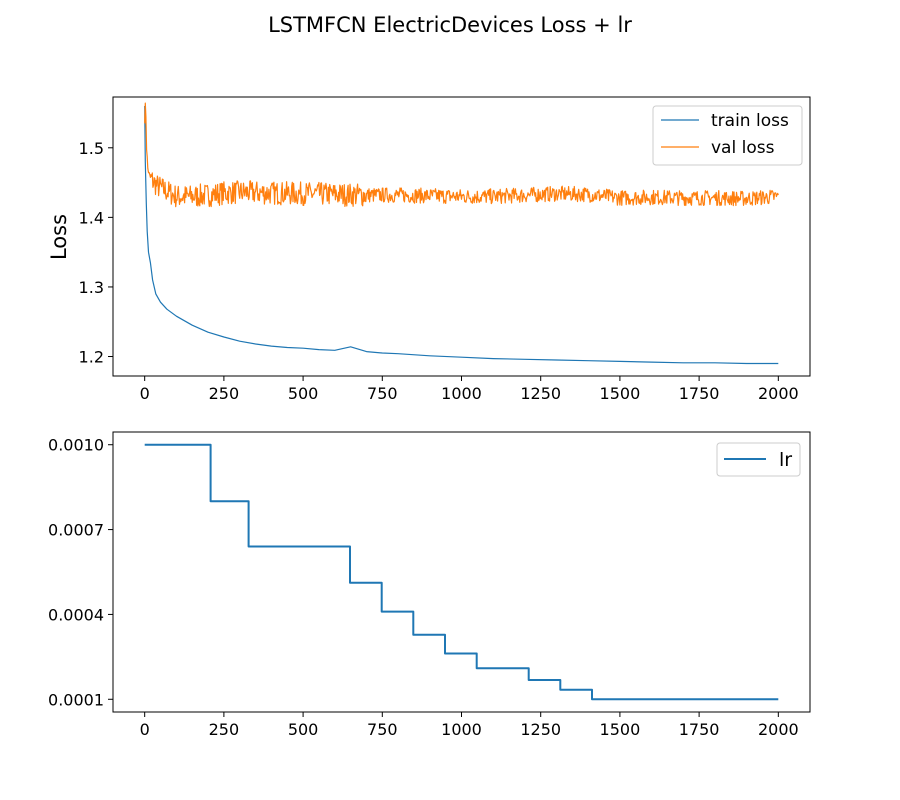 This screenshot has height=800, width=900. Describe the element at coordinates (91, 287) in the screenshot. I see `loss-y-tick-label: 1.3` at that location.